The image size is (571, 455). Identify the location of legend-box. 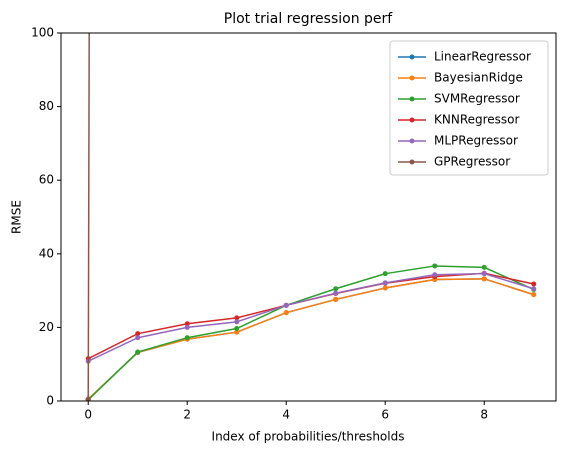
(469, 108).